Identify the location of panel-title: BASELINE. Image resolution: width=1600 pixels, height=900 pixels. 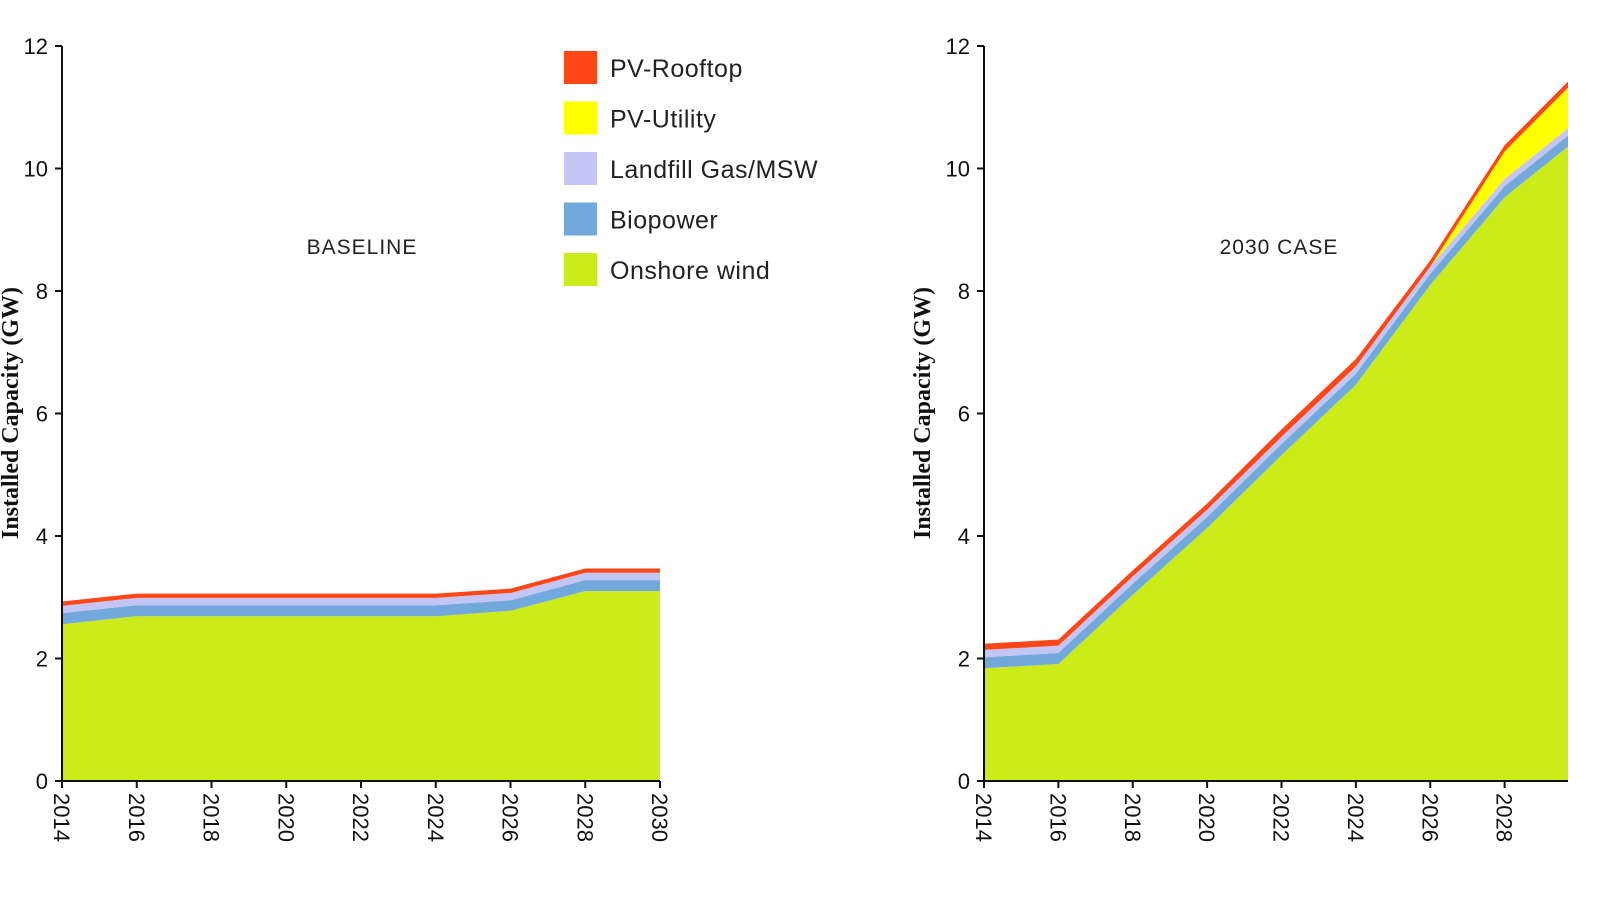
(362, 247).